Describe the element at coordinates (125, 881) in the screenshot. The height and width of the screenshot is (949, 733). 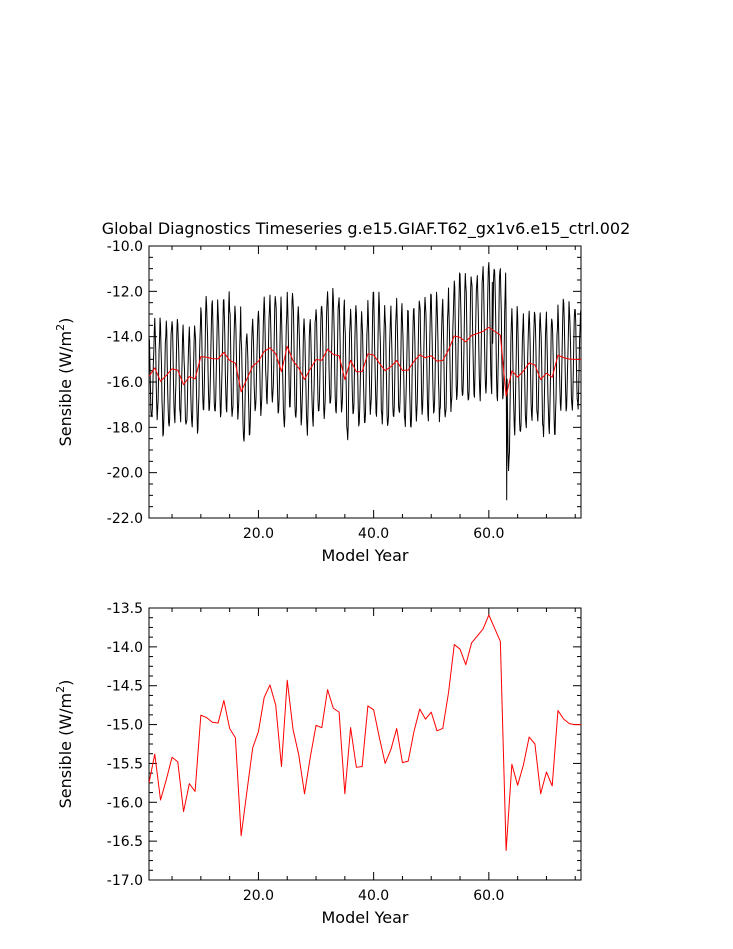
I see `y-tick-label: -17.0` at that location.